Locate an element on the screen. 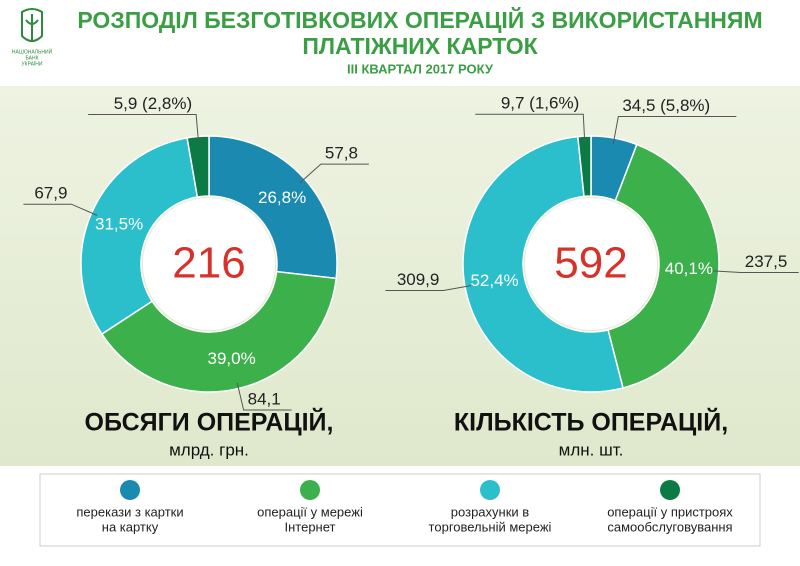 This screenshot has width=800, height=566. legend-label: на картку is located at coordinates (130, 526).